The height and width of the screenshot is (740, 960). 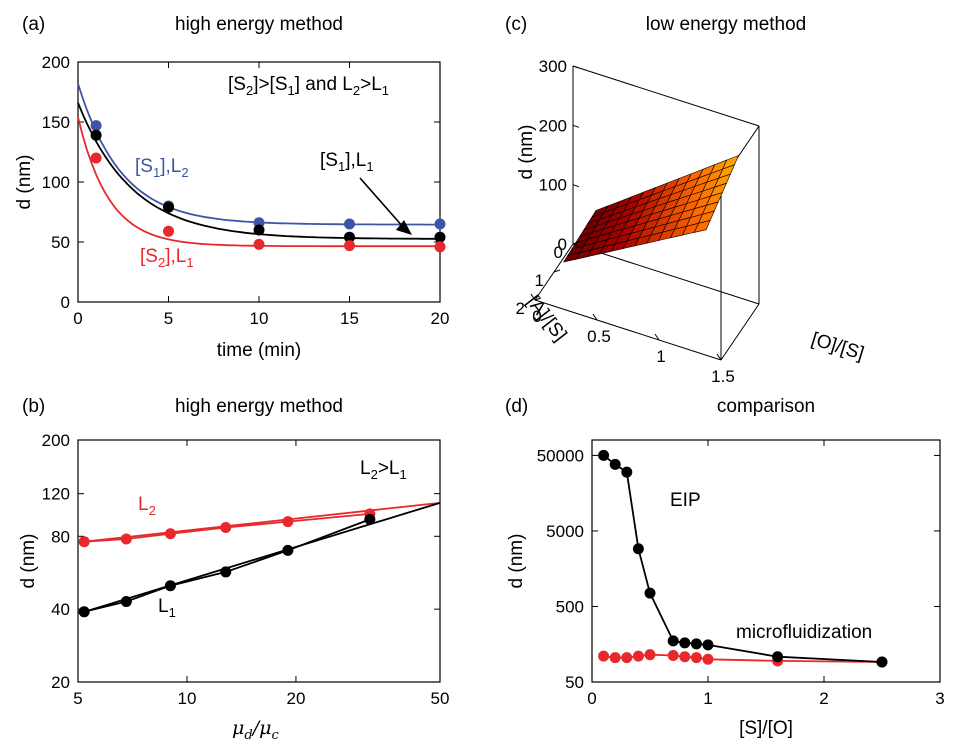 What do you see at coordinates (162, 168) in the screenshot?
I see `panel-a-series-label-0: [S1],L2` at bounding box center [162, 168].